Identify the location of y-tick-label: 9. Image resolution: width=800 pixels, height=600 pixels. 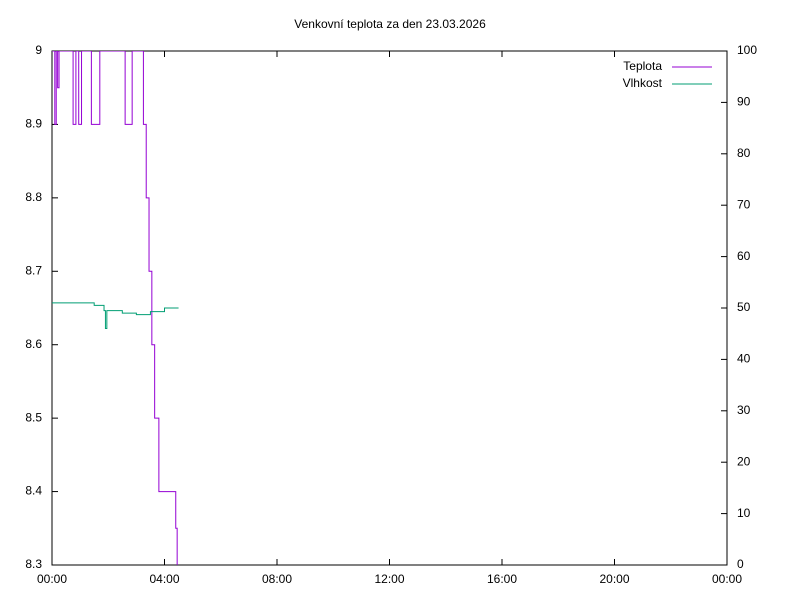
(38, 50).